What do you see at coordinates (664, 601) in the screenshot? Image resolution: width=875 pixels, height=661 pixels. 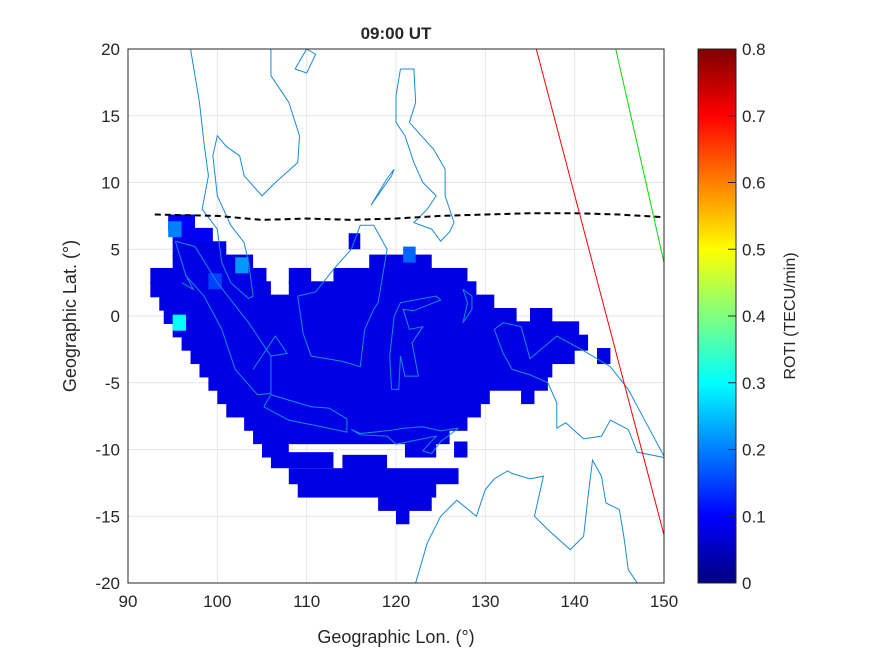 I see `x-tick-label: 150` at bounding box center [664, 601].